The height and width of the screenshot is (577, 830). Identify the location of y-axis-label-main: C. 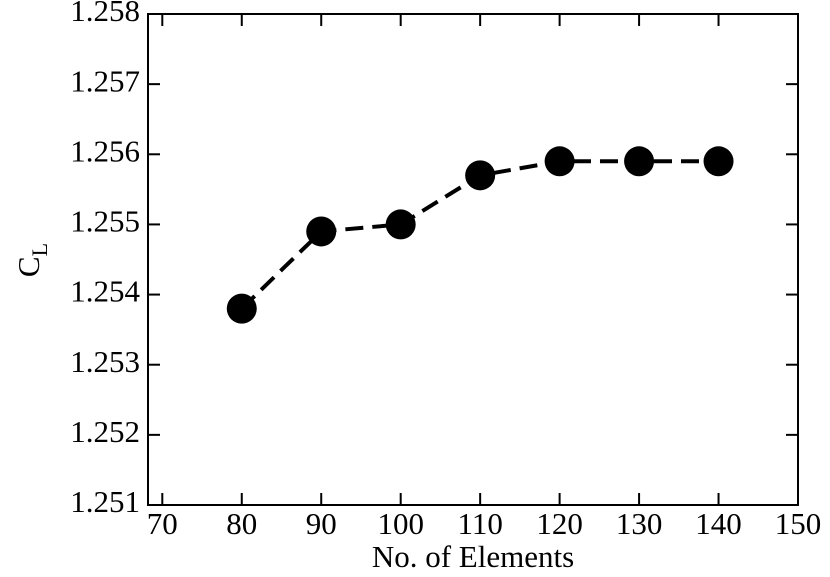
(28, 266).